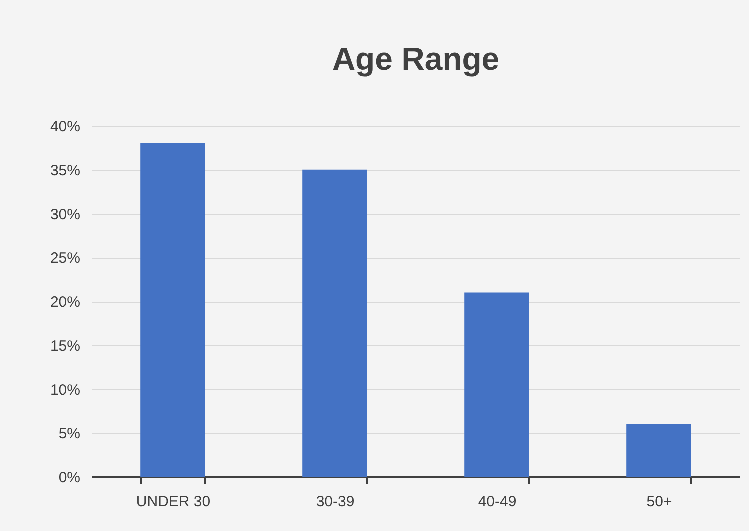  What do you see at coordinates (65, 215) in the screenshot?
I see `y-tick-label: 30%` at bounding box center [65, 215].